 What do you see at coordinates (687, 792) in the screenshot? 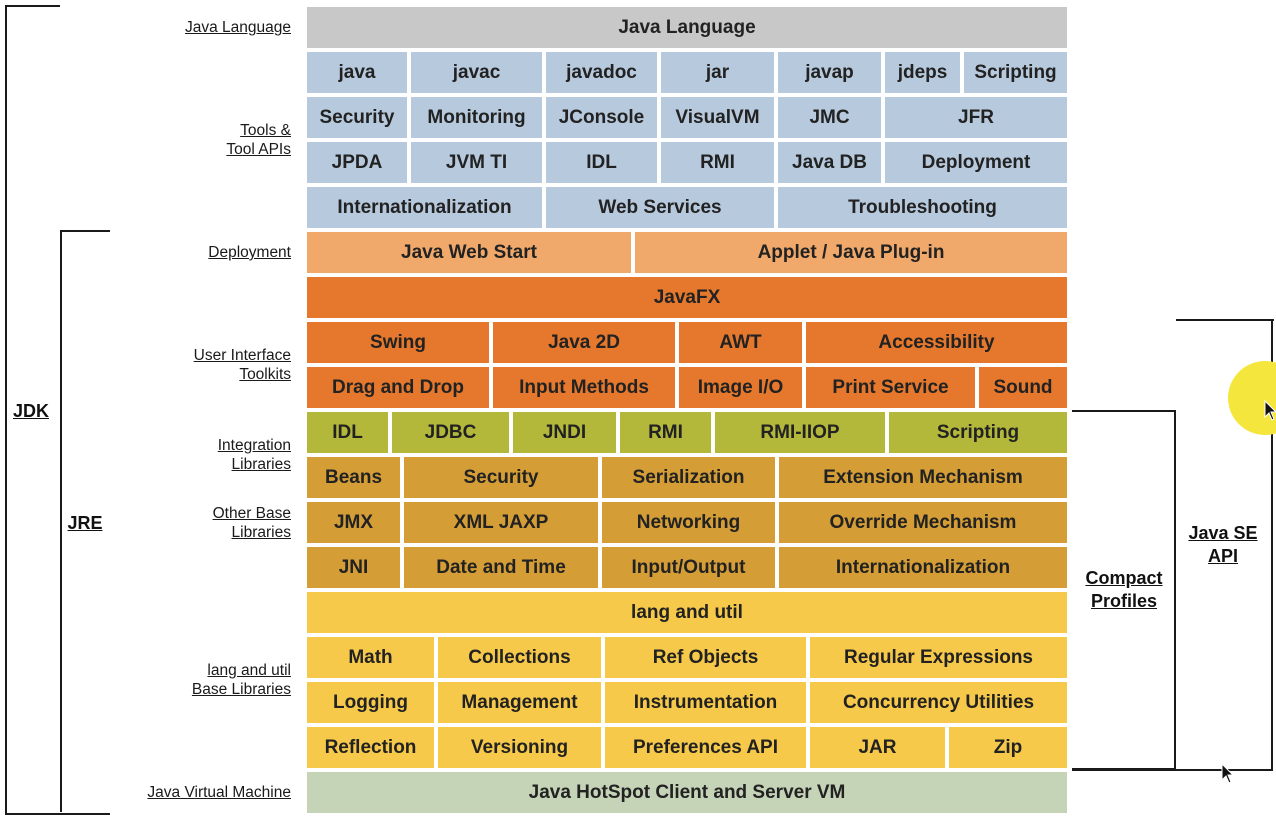
I see `cell-java-hotspot-client-and-server-vm: Java HotSpot Client and Server VM` at bounding box center [687, 792].